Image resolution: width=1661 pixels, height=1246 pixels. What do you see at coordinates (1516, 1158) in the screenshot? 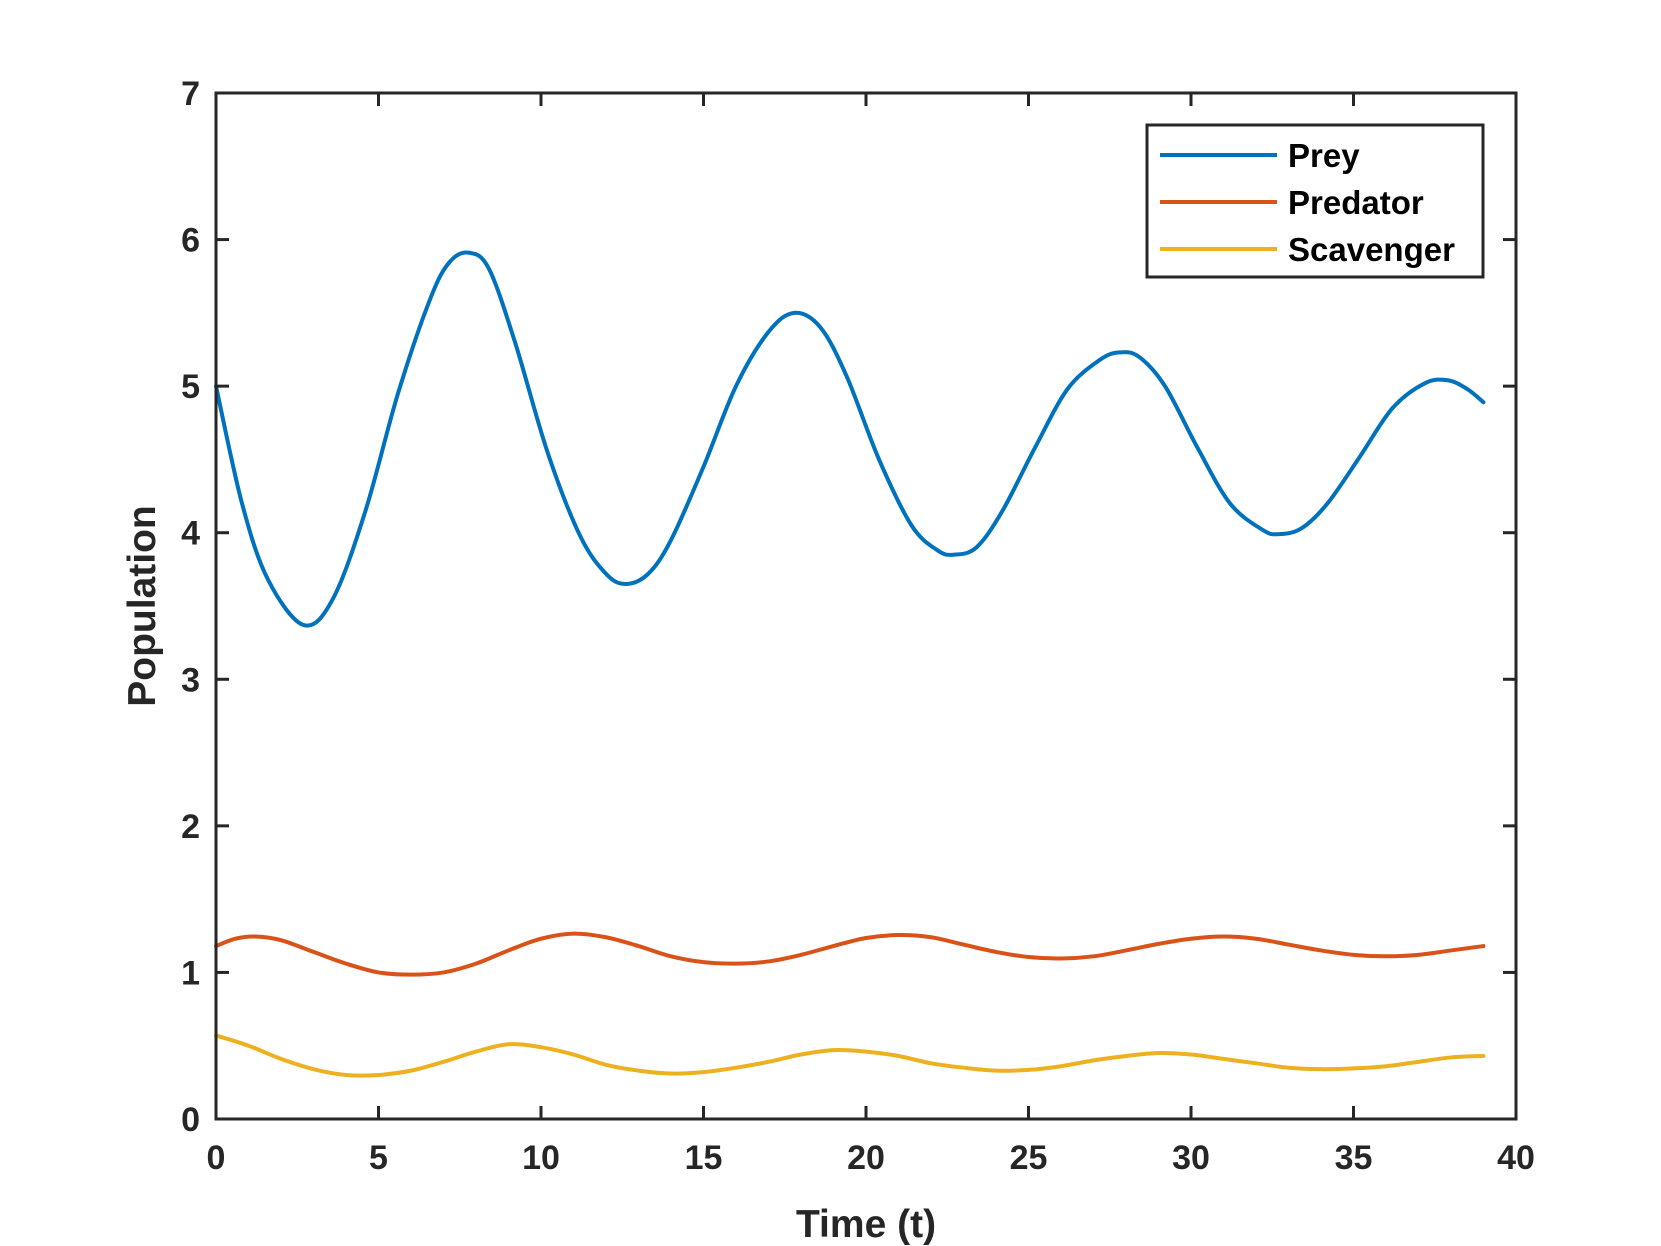
I see `x-tick-label: 40` at bounding box center [1516, 1158].